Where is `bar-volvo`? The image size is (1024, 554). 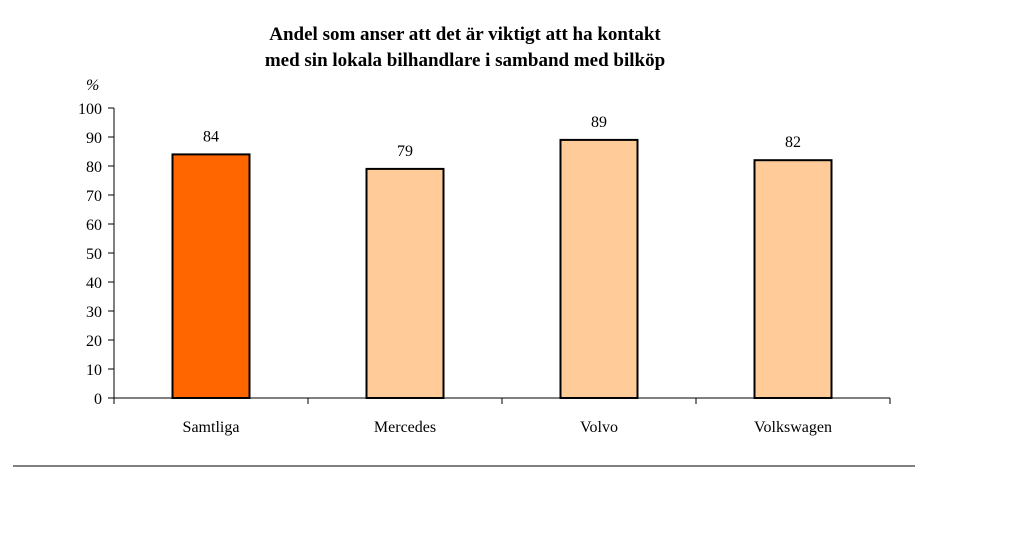
bar-volvo is located at coordinates (599, 268).